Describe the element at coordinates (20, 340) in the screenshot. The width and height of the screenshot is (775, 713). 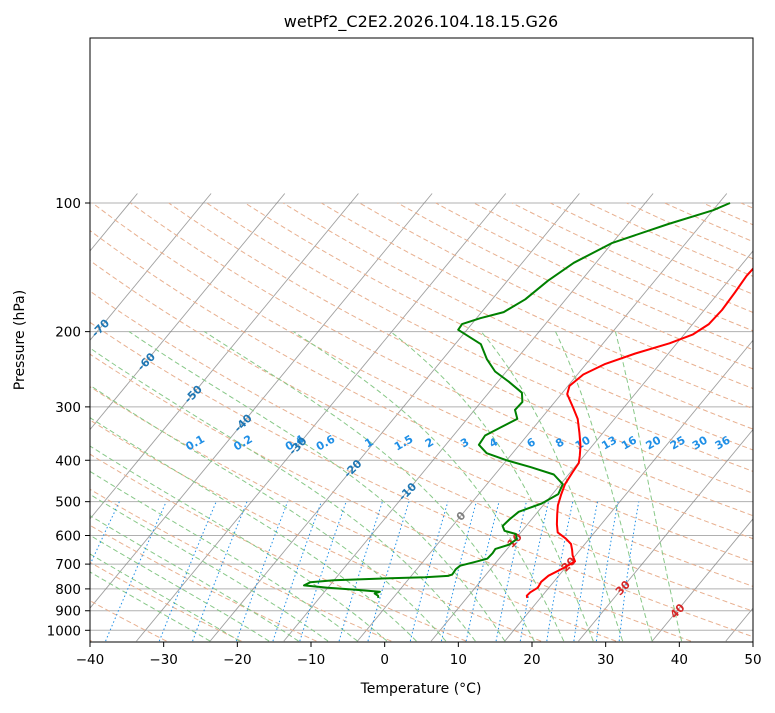
I see `y-axis-label: Pressure (hPa)` at that location.